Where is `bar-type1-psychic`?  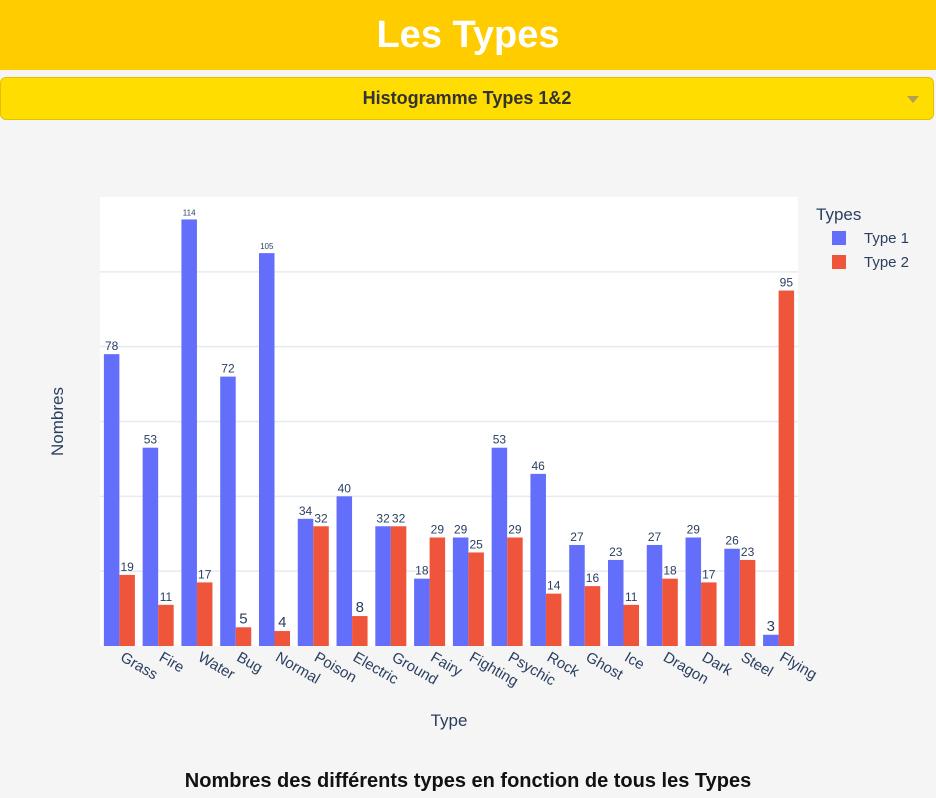 bar-type1-psychic is located at coordinates (499, 546).